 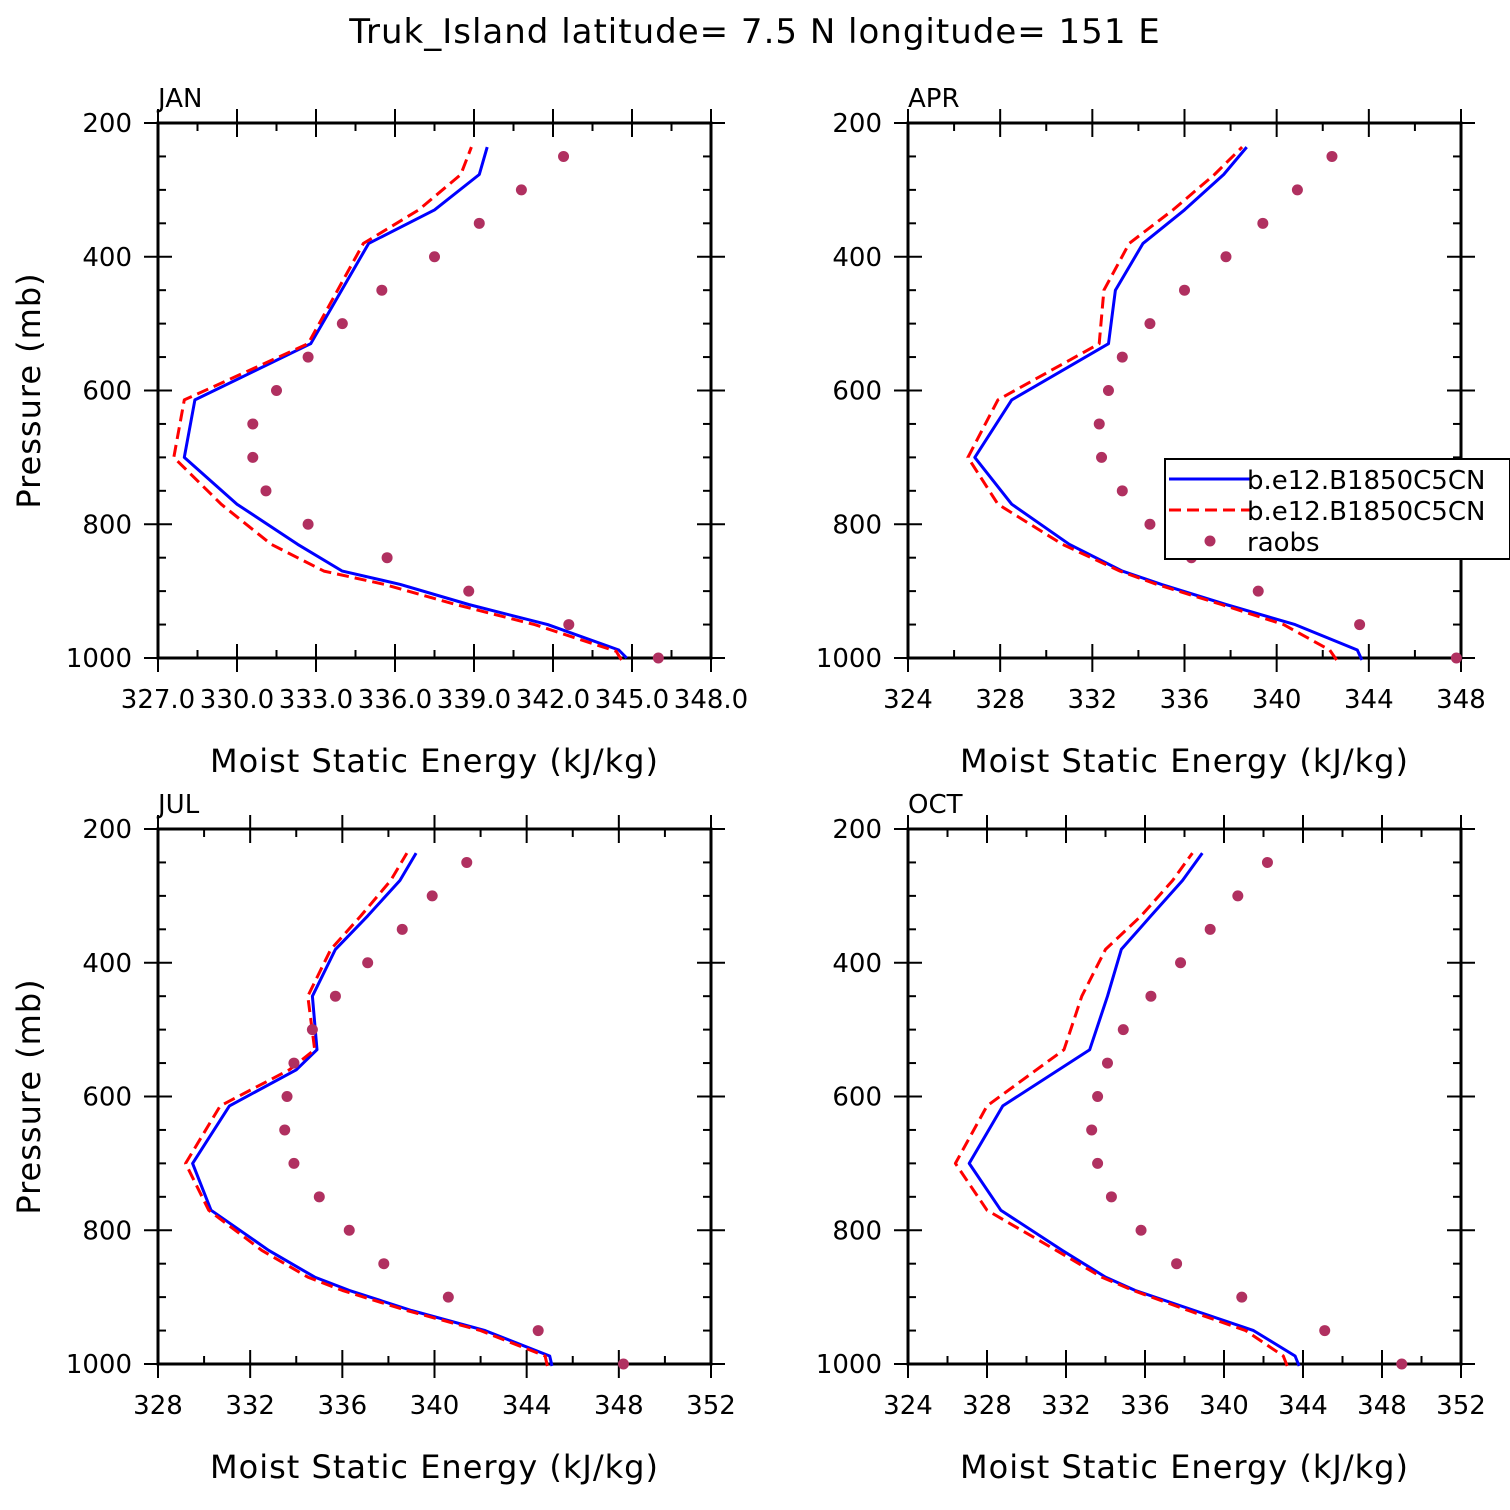 I want to click on y-axis-label: Pressure (mb), so click(x=29, y=1096).